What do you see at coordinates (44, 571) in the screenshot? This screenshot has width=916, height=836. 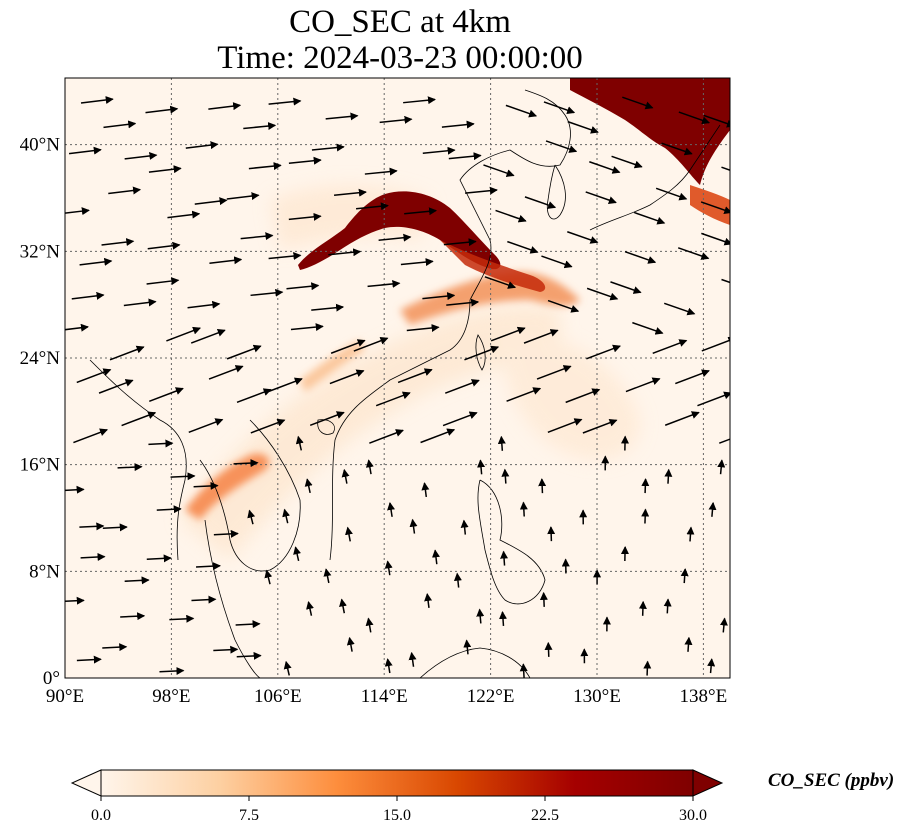 I see `lat-tick-label: 8°N` at bounding box center [44, 571].